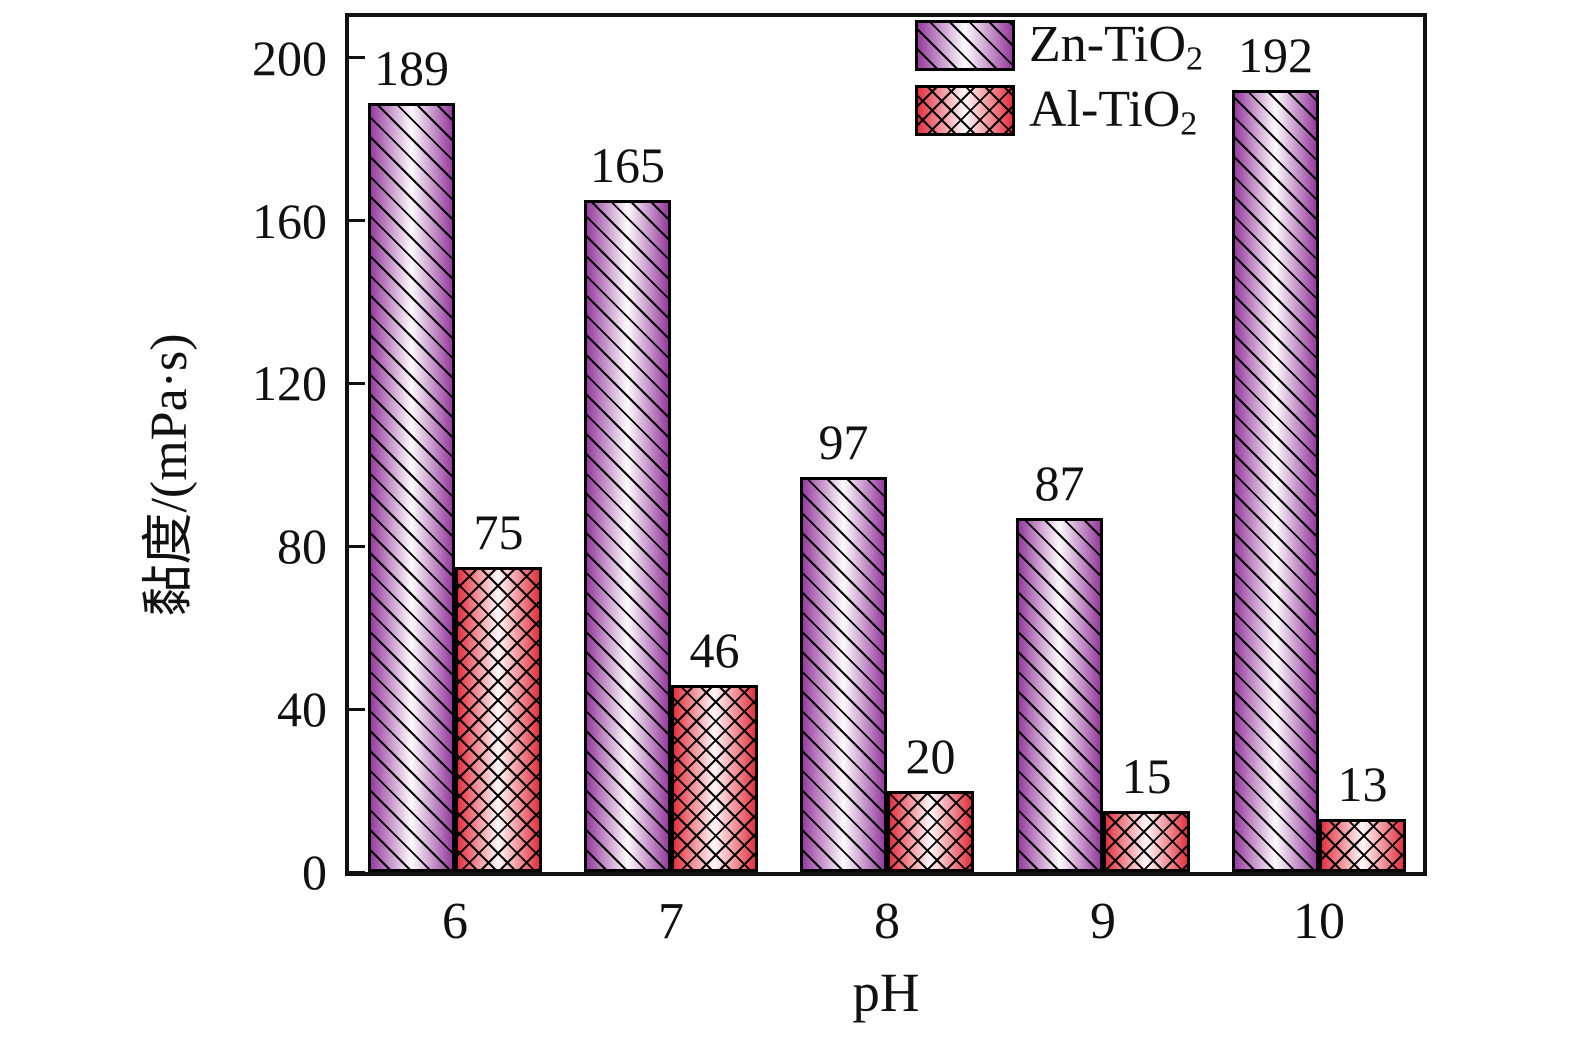  Describe the element at coordinates (302, 709) in the screenshot. I see `y-tick-label: 40` at that location.